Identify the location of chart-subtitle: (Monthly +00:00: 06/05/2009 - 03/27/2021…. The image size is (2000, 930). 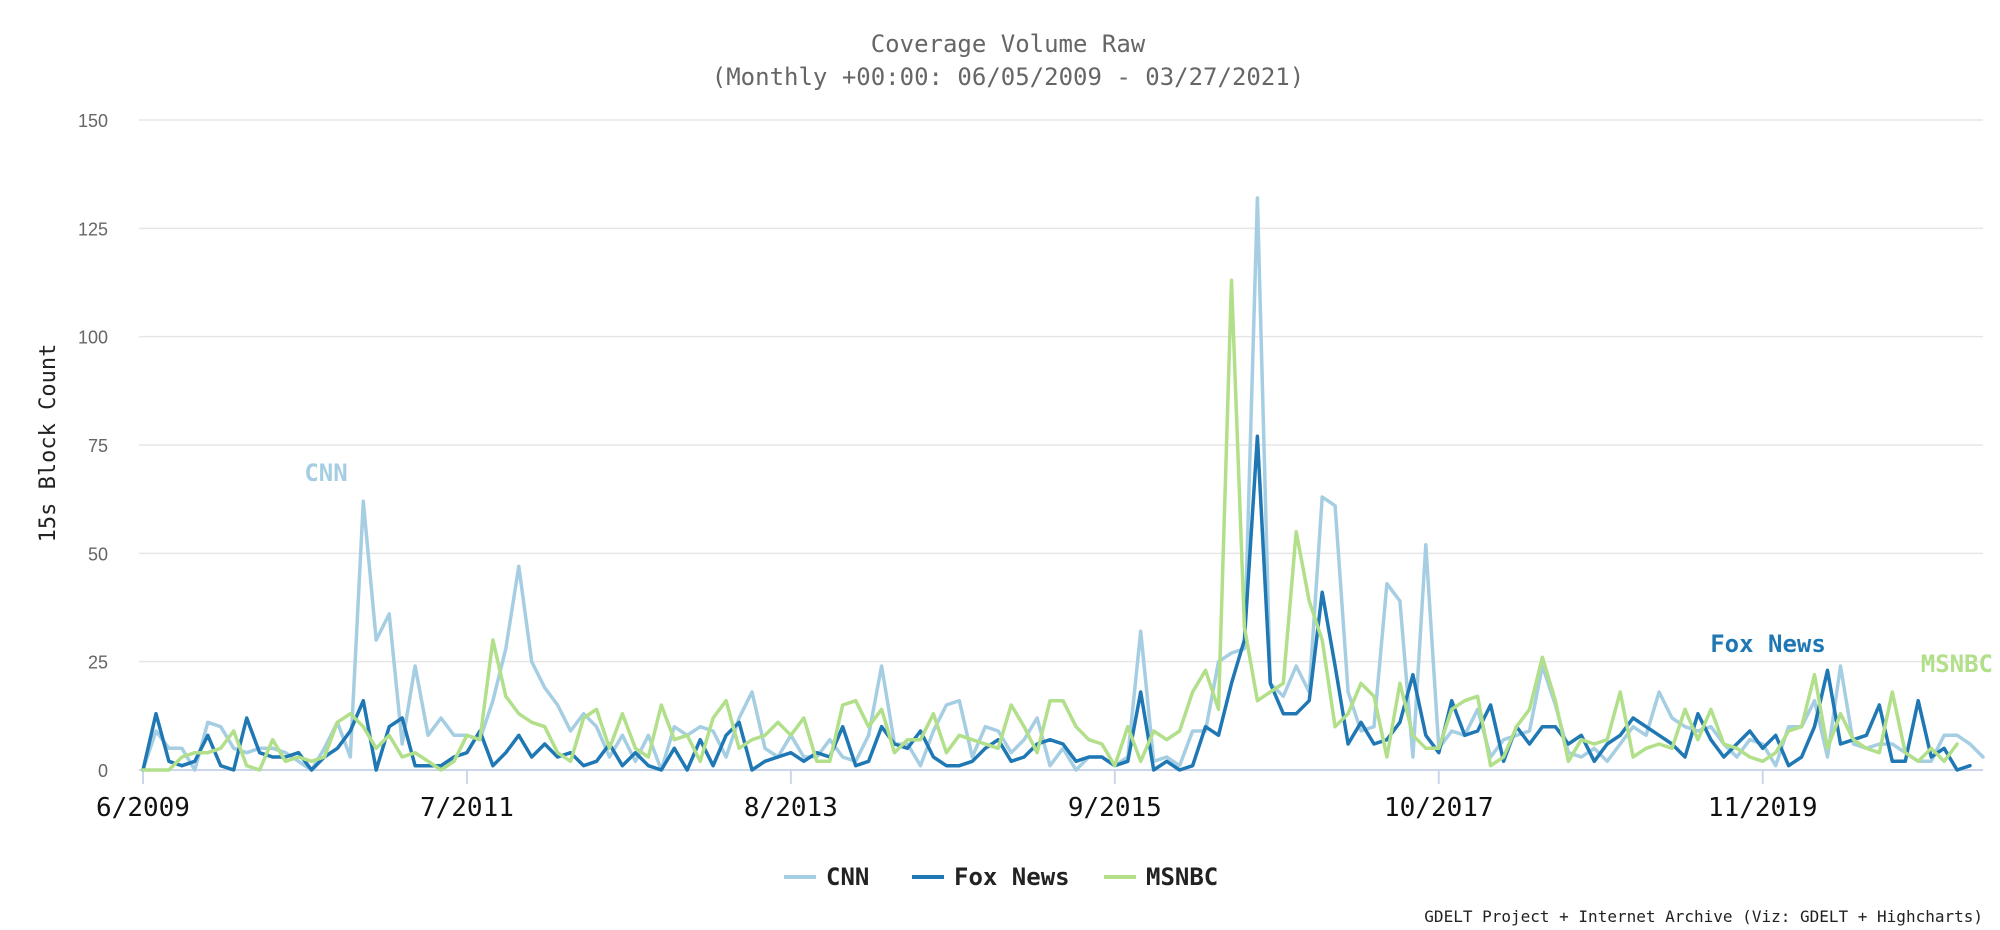
(1008, 77).